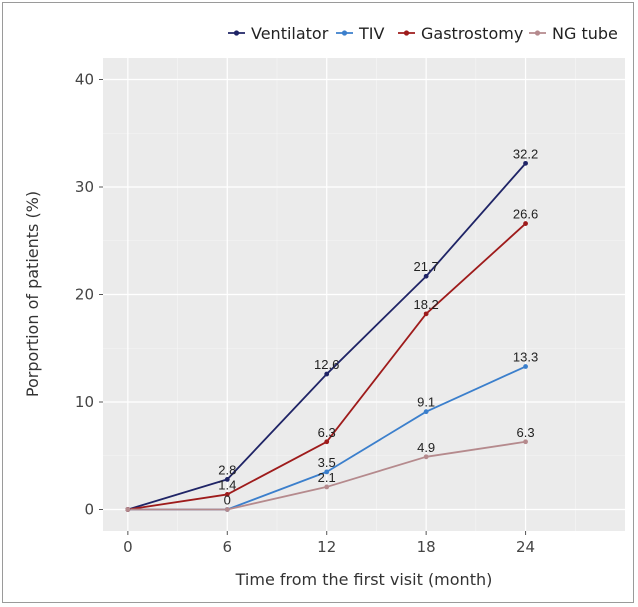 The width and height of the screenshot is (638, 607). I want to click on data-label-gastrostomy: 18.2, so click(425, 304).